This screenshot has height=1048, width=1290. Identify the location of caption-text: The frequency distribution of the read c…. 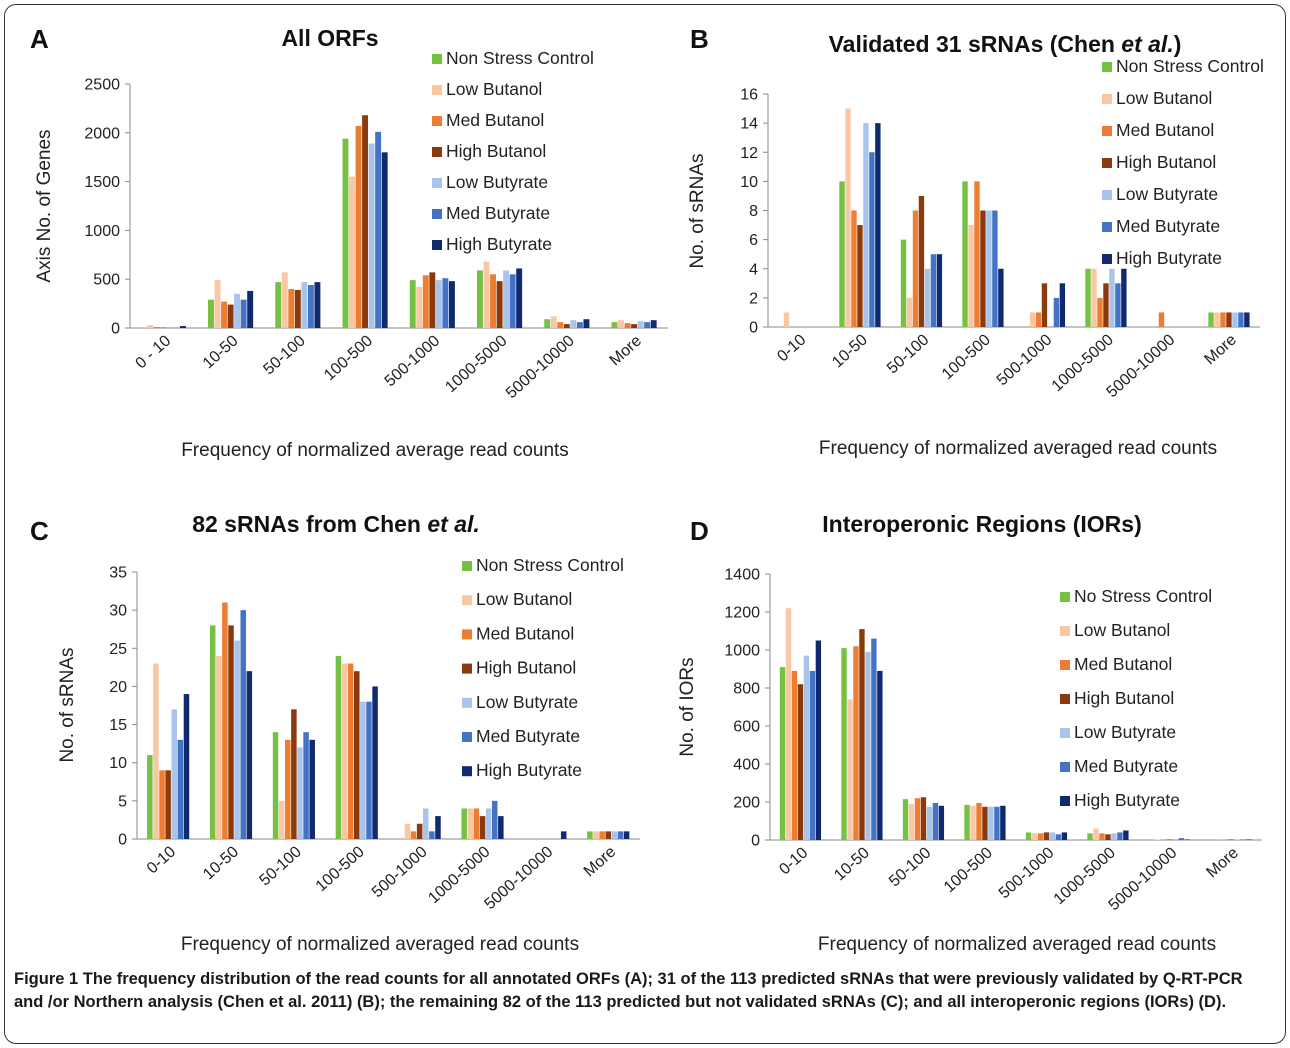
(628, 990).